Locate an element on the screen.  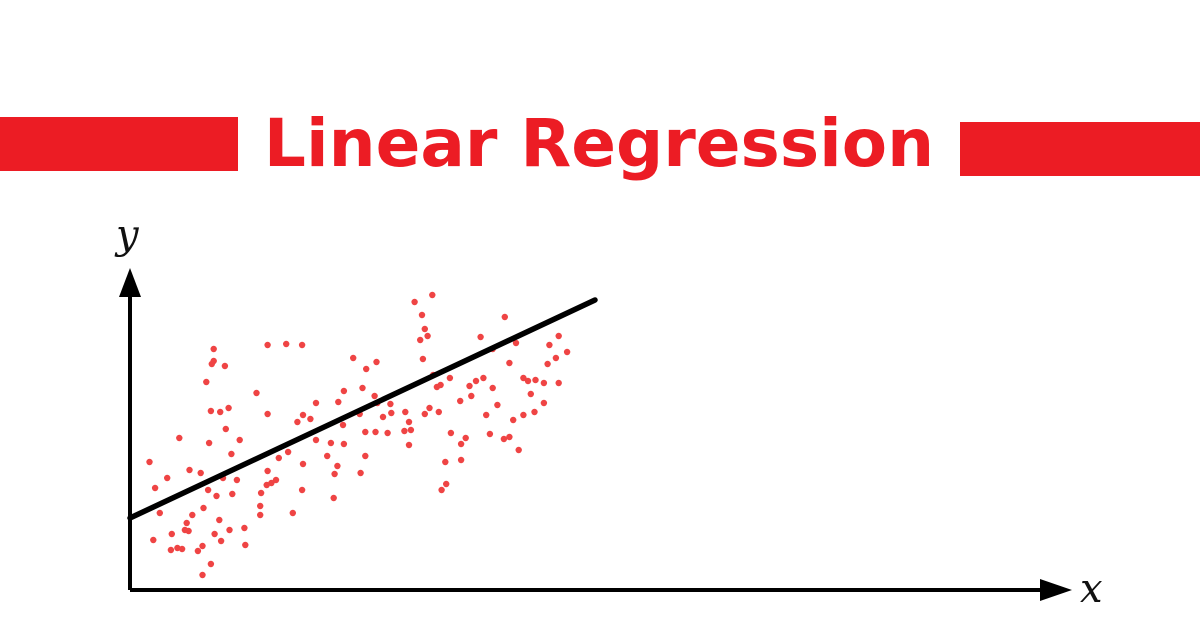
title-bar-right is located at coordinates (1080, 149).